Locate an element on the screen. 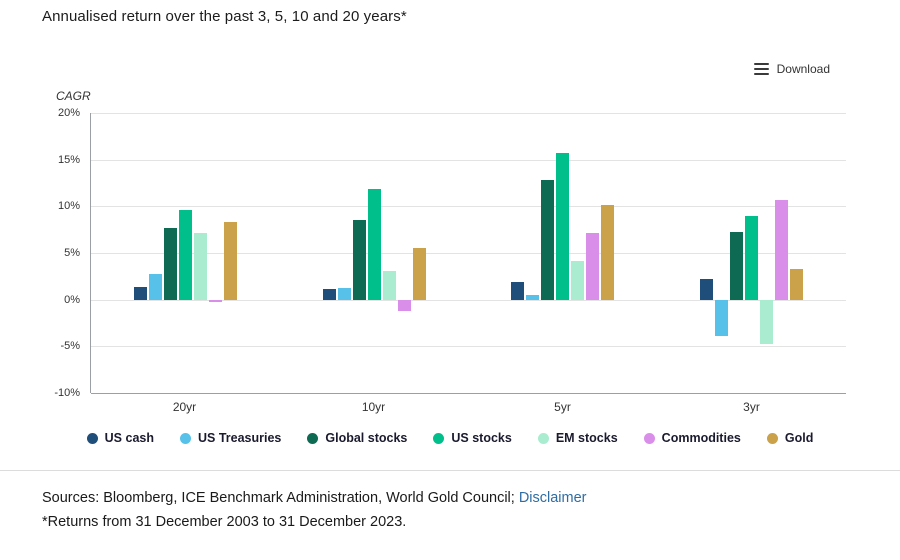 This screenshot has width=900, height=560. bar-us-cash-10yr is located at coordinates (329, 294).